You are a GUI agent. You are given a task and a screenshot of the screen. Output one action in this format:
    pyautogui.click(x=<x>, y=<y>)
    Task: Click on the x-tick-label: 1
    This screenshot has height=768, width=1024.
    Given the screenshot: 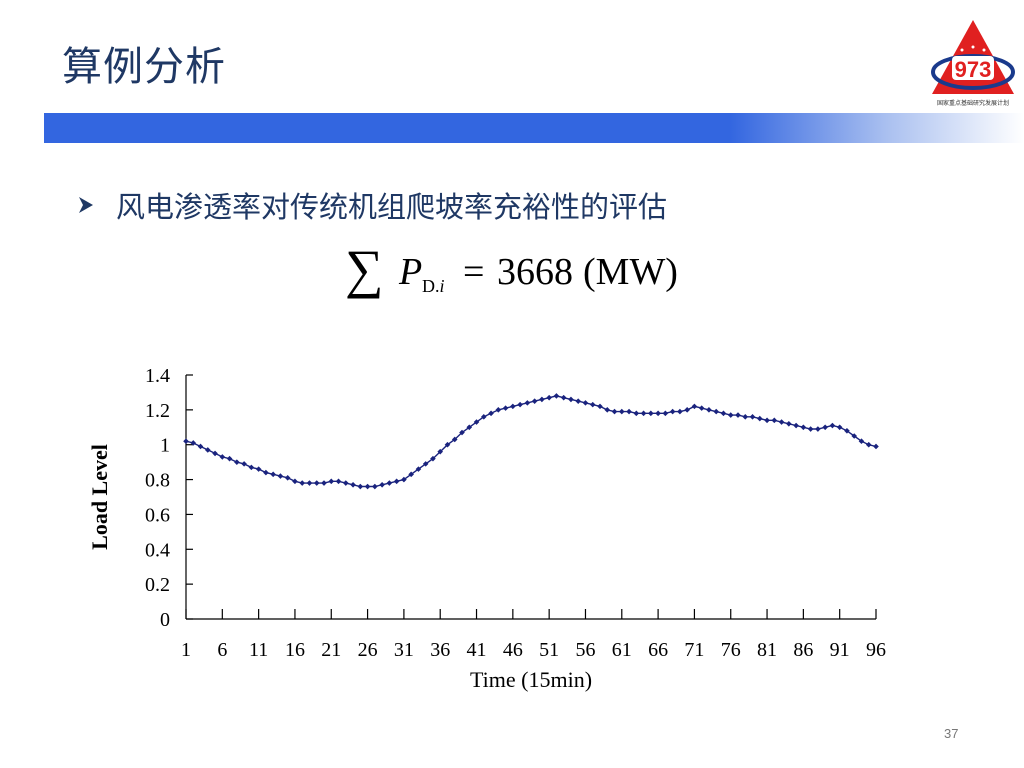 What is the action you would take?
    pyautogui.click(x=186, y=650)
    